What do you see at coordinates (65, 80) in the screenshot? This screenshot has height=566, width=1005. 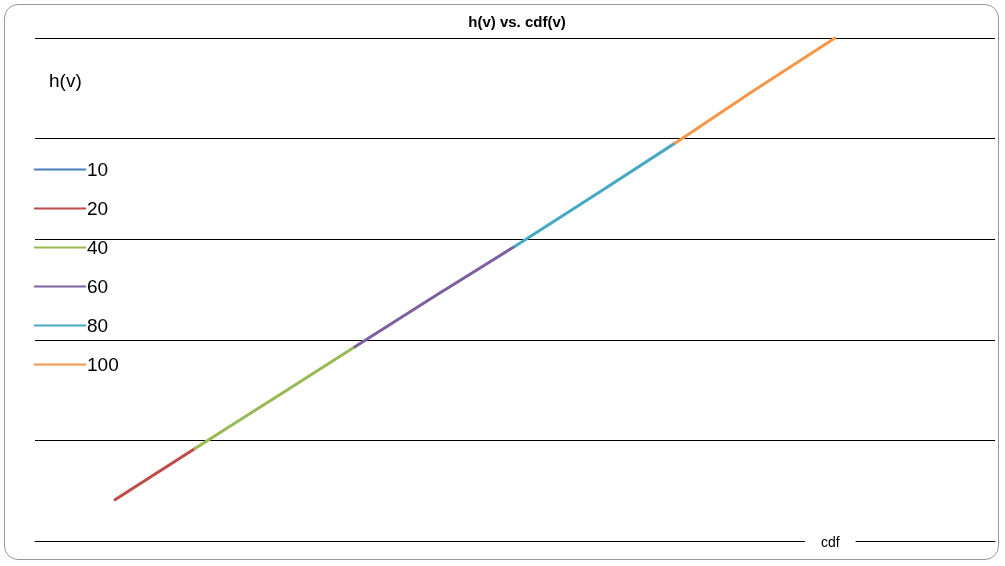 I see `y-axis-title: h(v)` at bounding box center [65, 80].